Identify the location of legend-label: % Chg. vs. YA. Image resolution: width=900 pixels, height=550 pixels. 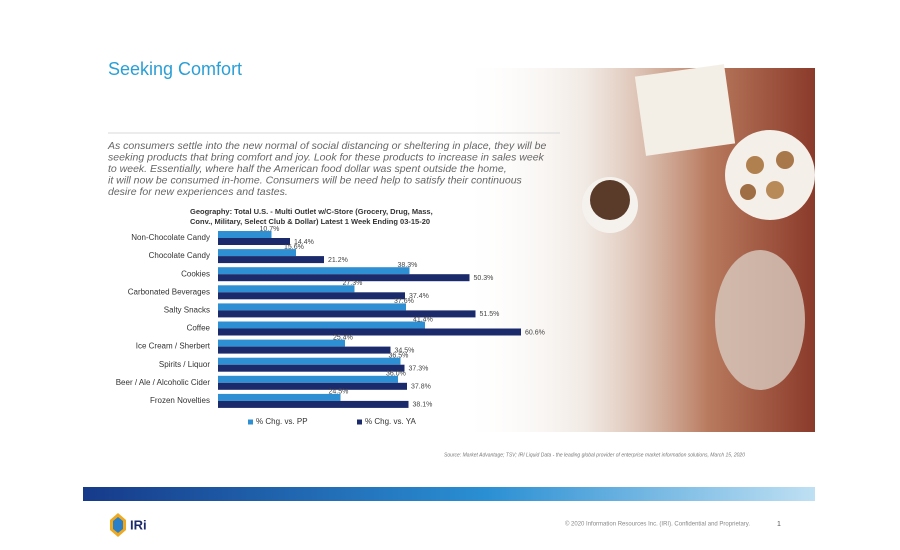
(391, 421).